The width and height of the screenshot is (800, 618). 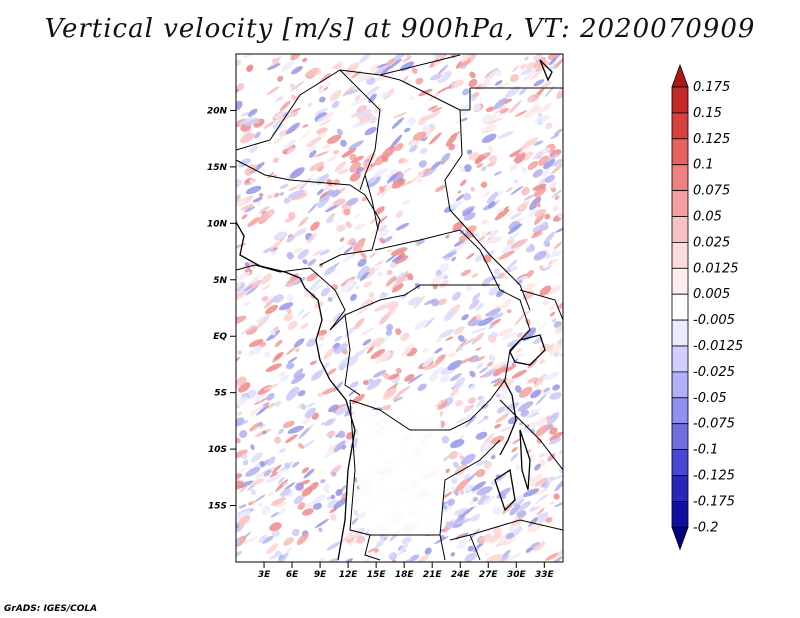 I want to click on colorbar-label: -0.025, so click(x=714, y=372).